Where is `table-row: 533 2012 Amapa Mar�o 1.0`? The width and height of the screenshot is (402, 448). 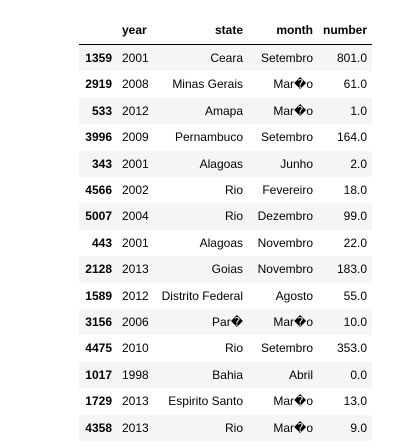 table-row: 533 2012 Amapa Mar�o 1.0 is located at coordinates (225, 111).